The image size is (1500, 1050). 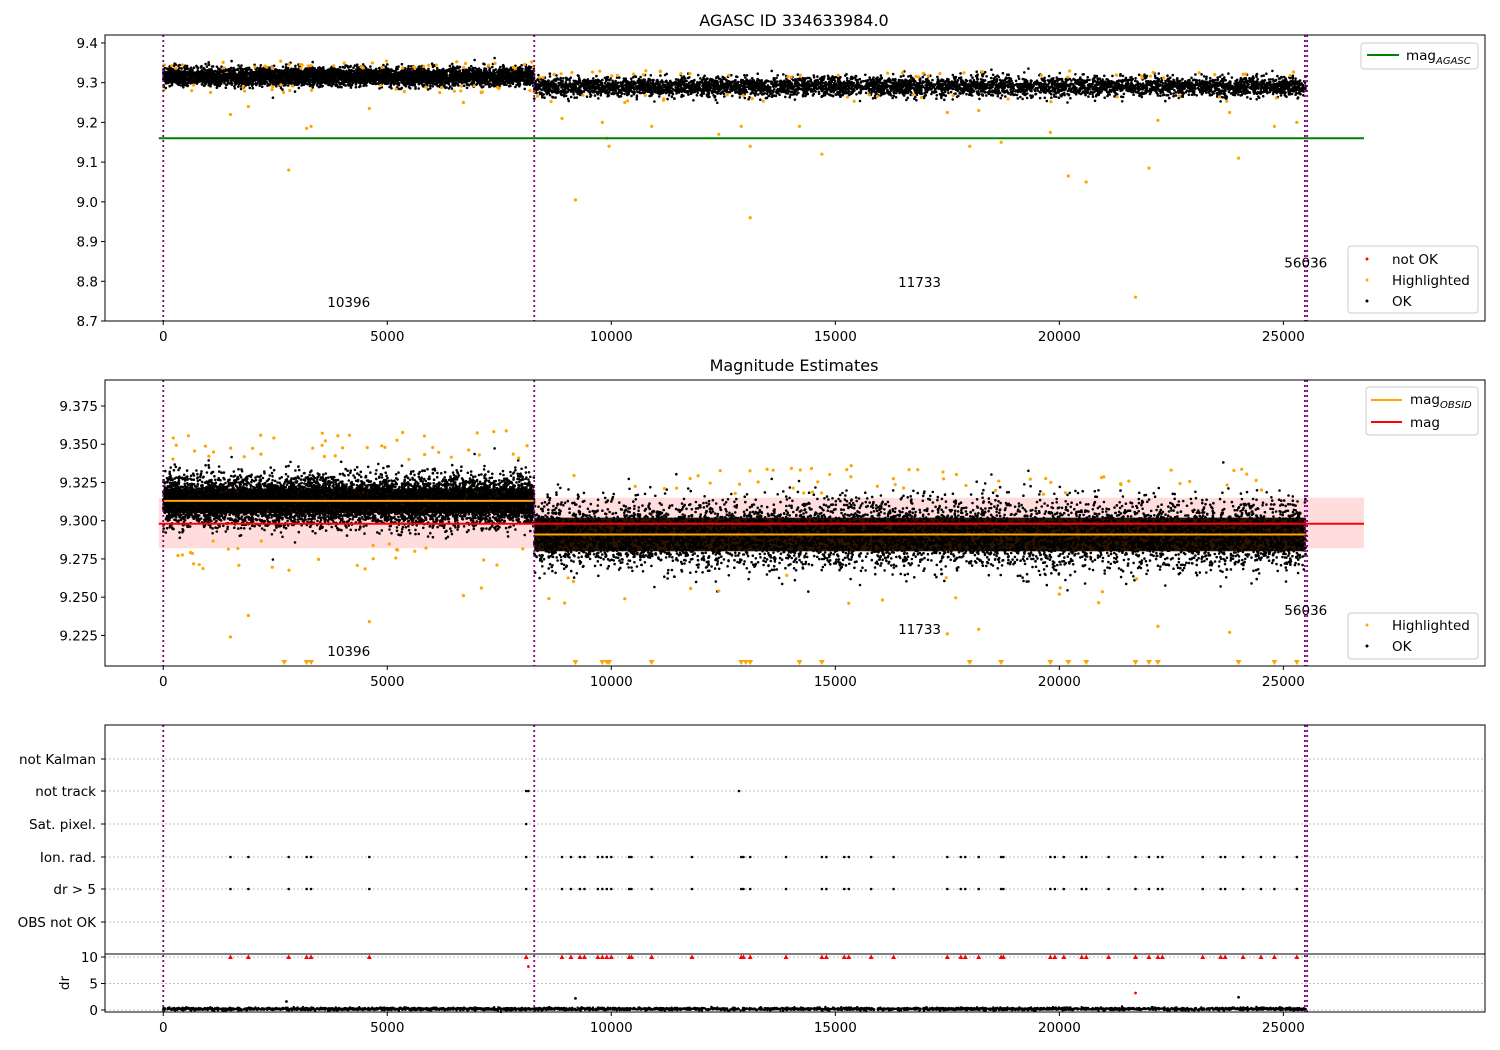 What do you see at coordinates (919, 283) in the screenshot?
I see `obsid-label: 11733` at bounding box center [919, 283].